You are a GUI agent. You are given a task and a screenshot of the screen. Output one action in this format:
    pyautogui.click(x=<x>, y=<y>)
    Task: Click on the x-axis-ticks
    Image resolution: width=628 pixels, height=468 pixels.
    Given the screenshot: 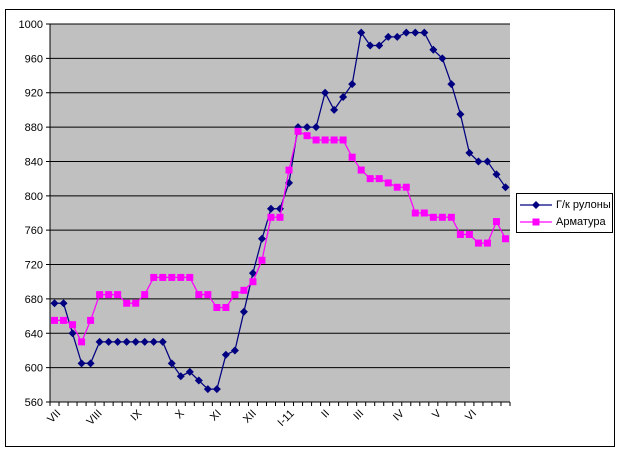 What is the action you would take?
    pyautogui.click(x=280, y=404)
    